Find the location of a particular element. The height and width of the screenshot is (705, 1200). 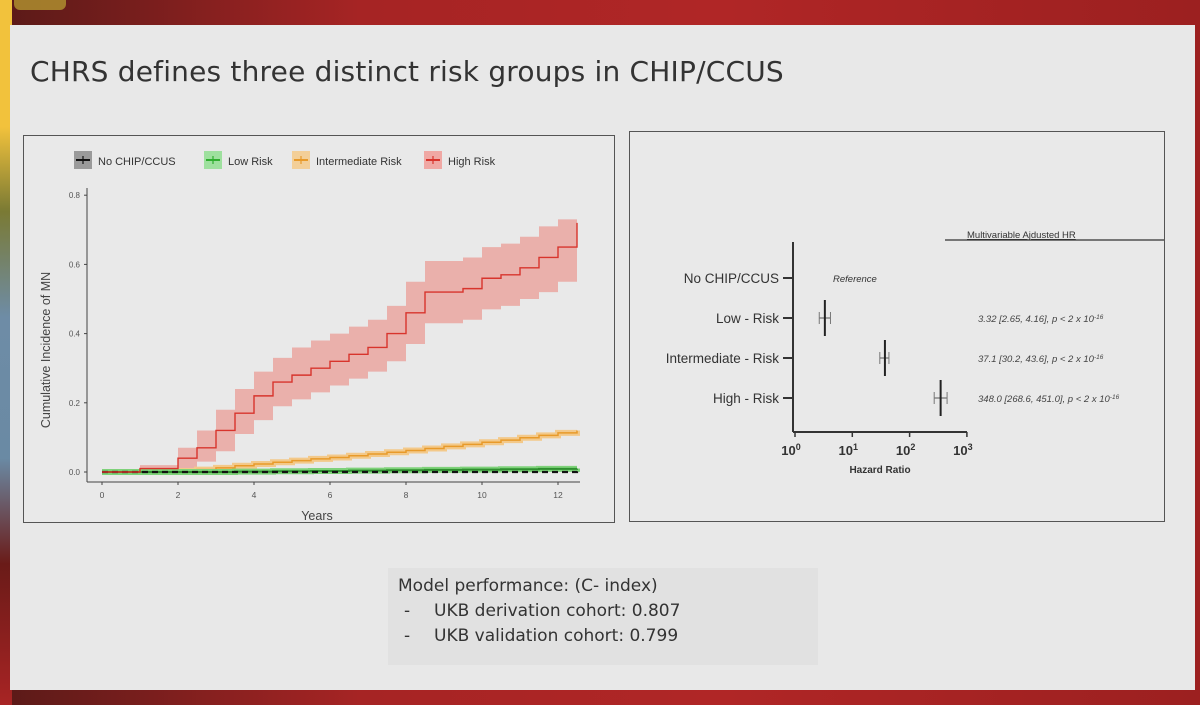

legend-label: No CHIP/CCUS is located at coordinates (137, 162).